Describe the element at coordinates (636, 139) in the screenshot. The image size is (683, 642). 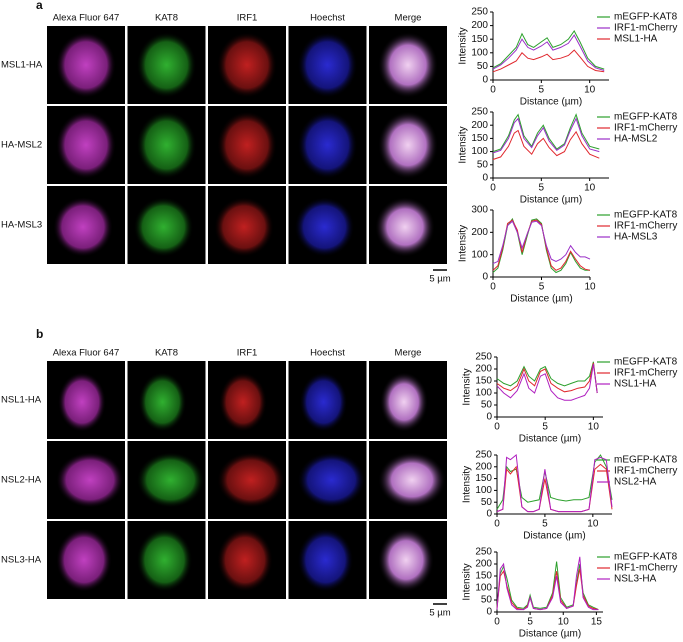
I see `legend-label: HA-MSL2` at that location.